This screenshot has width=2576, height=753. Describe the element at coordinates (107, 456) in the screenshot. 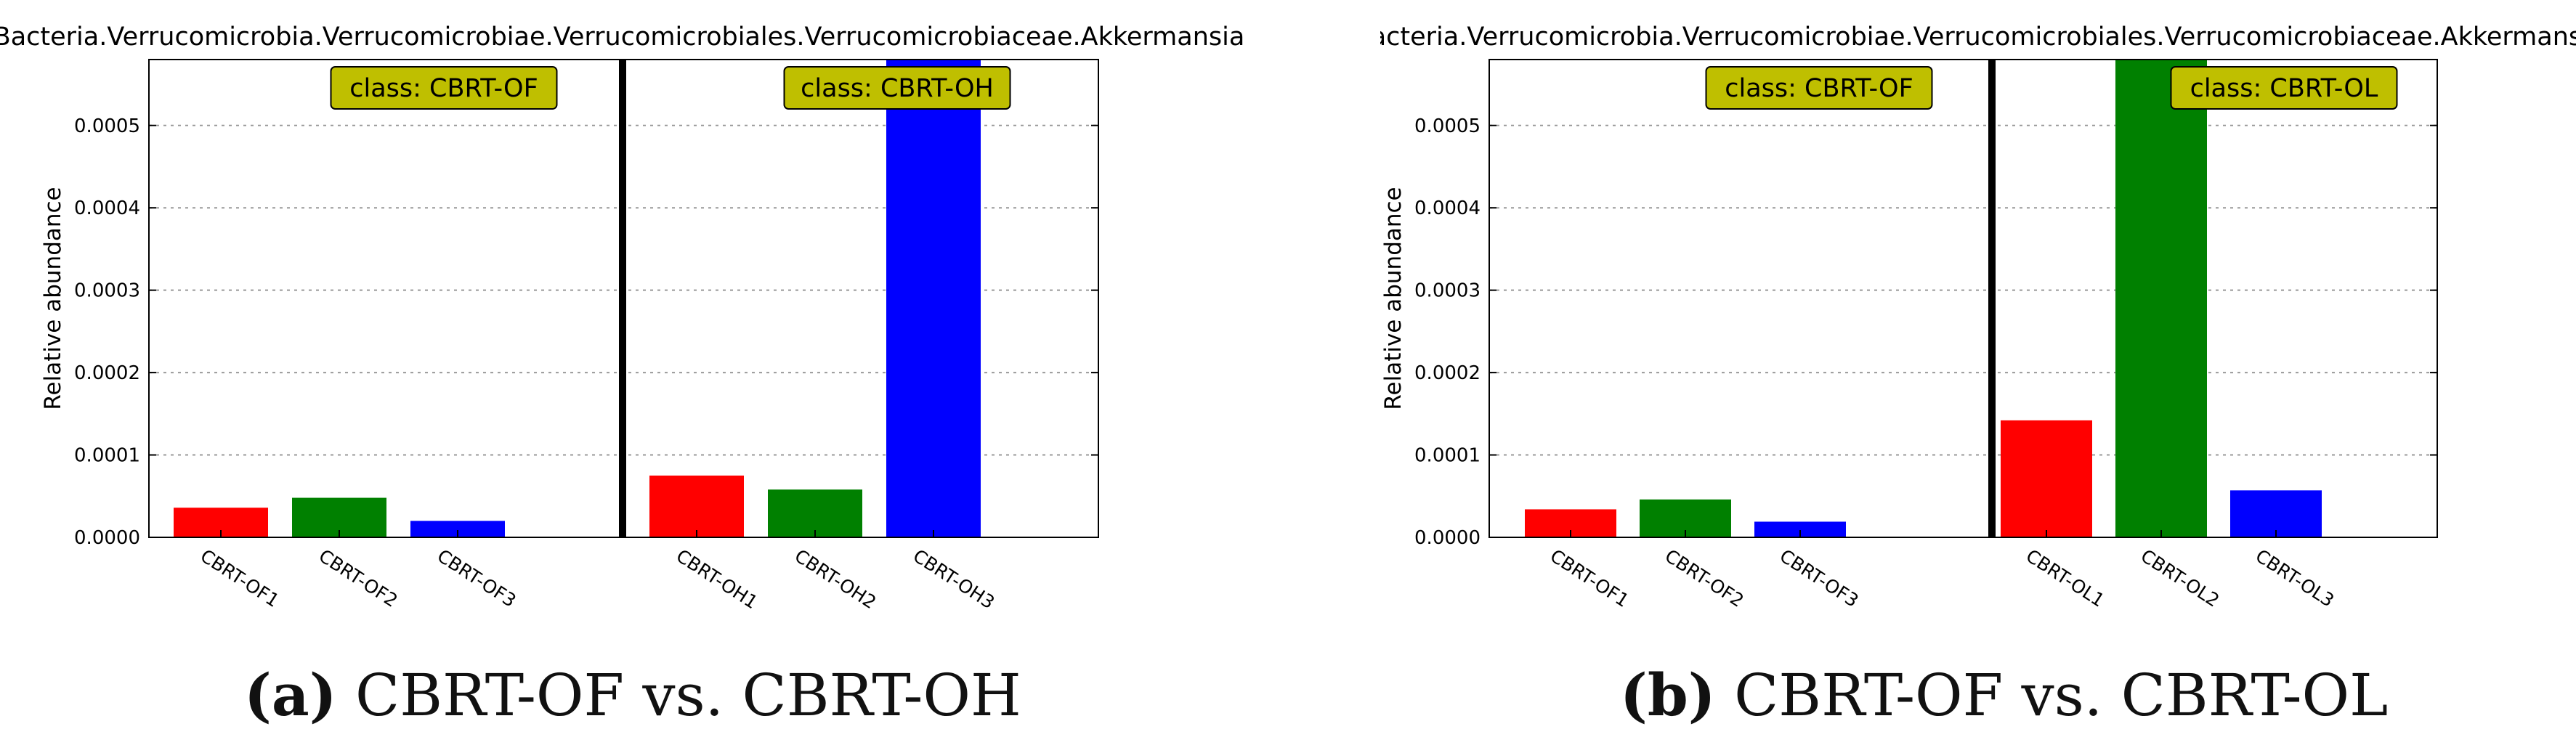

I see `chart-a-y-tick-label: 0.0001` at that location.